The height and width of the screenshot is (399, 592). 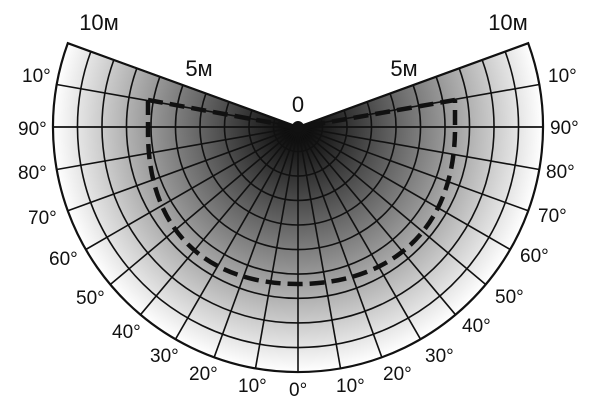 I want to click on detection-boundary-arms, so click(x=301, y=113).